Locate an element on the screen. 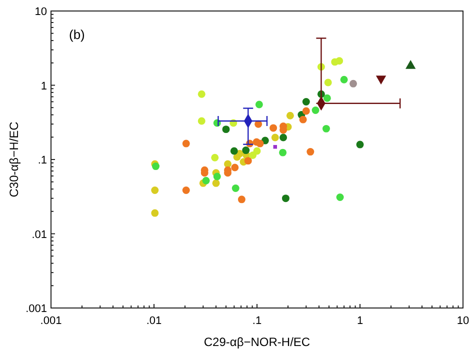 The image size is (474, 354). y-tick-label: 1 is located at coordinates (43, 86).